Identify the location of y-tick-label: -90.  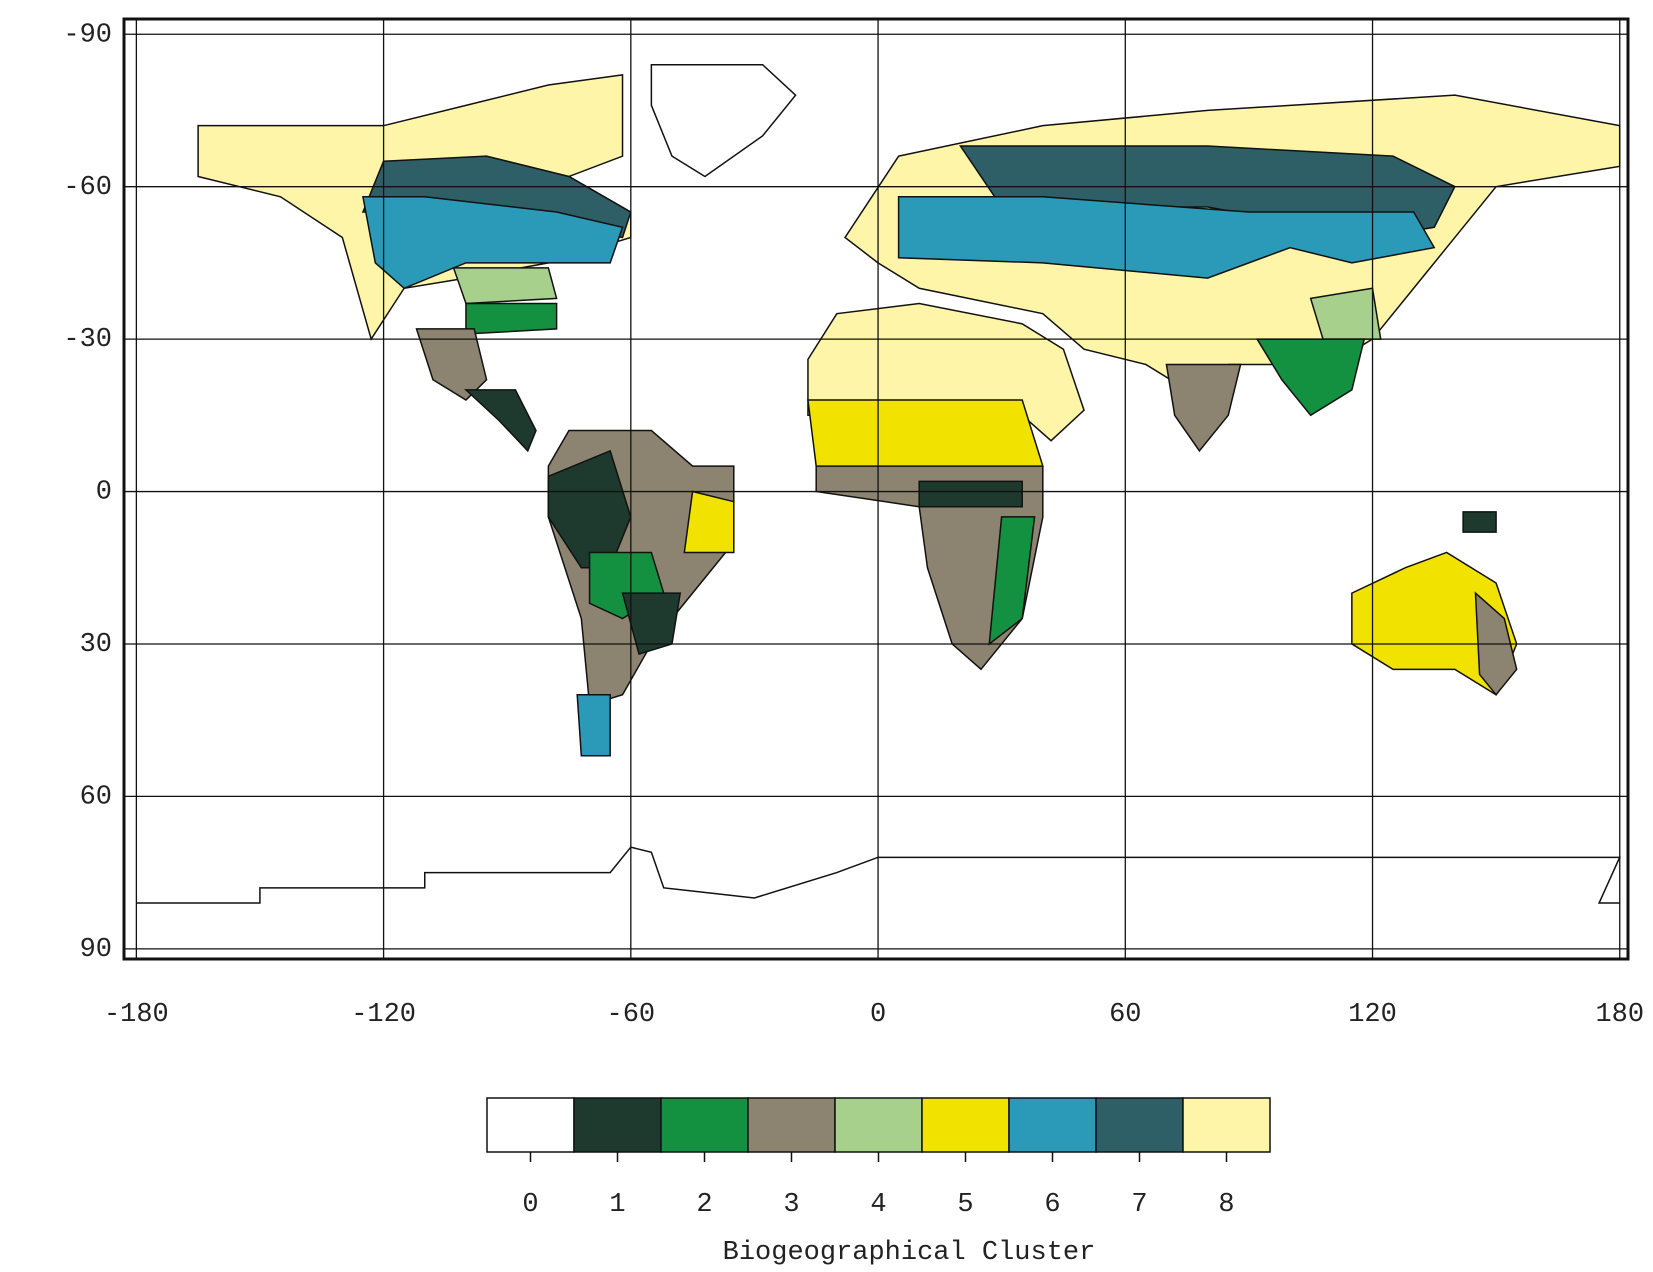
(87, 35).